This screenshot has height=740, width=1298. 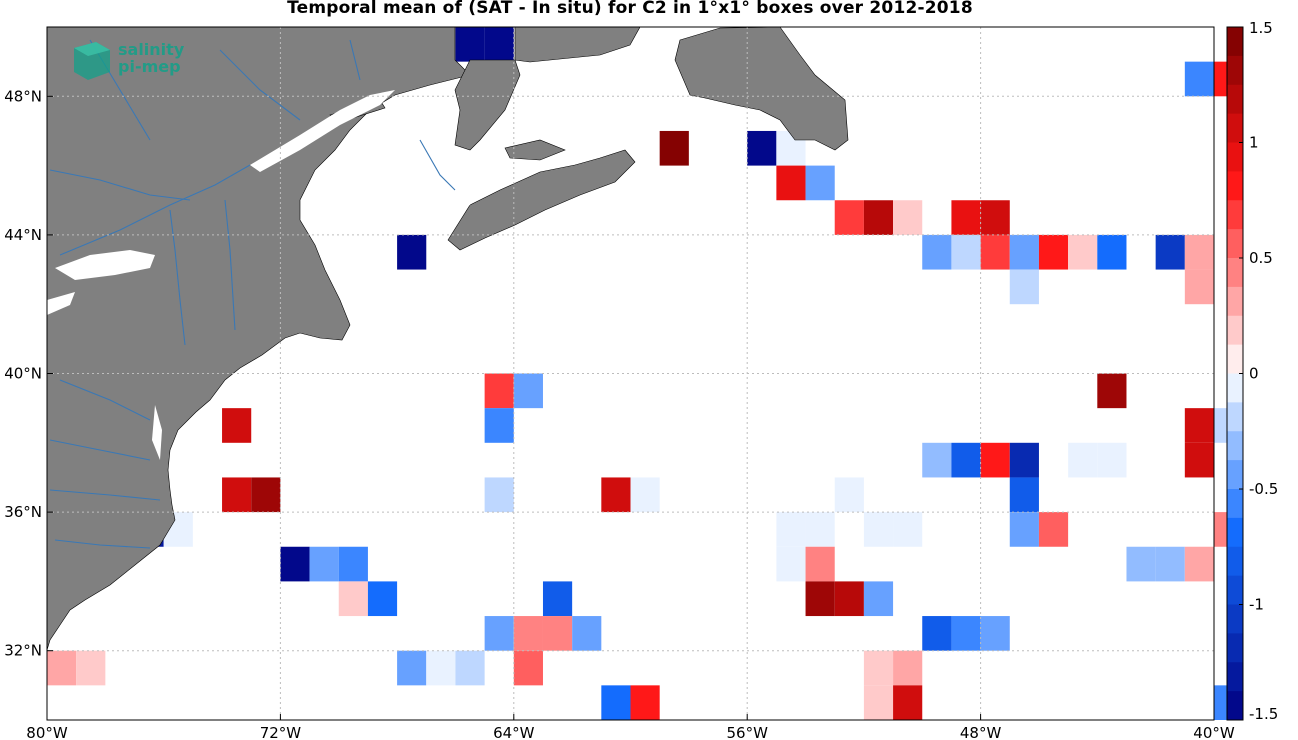 I want to click on x-tick-label: 80°W, so click(x=47, y=732).